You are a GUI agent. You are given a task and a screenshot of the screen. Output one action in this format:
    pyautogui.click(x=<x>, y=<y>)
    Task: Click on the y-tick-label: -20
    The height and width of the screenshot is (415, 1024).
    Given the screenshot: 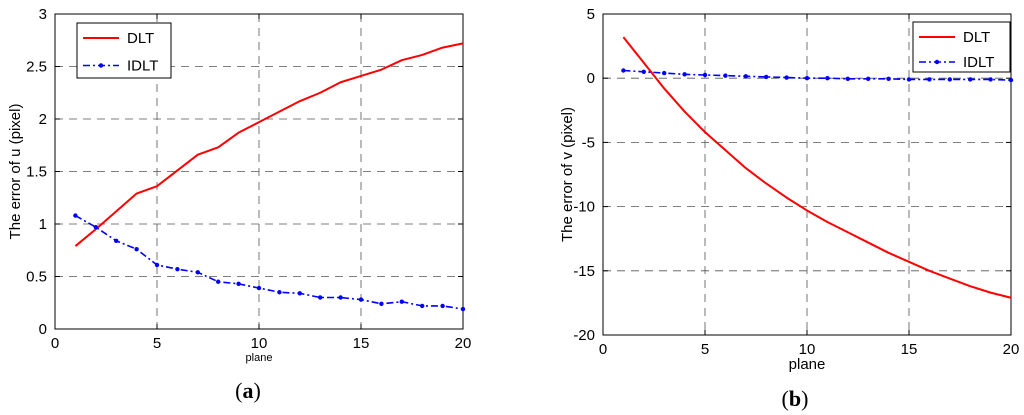 What is the action you would take?
    pyautogui.click(x=584, y=335)
    